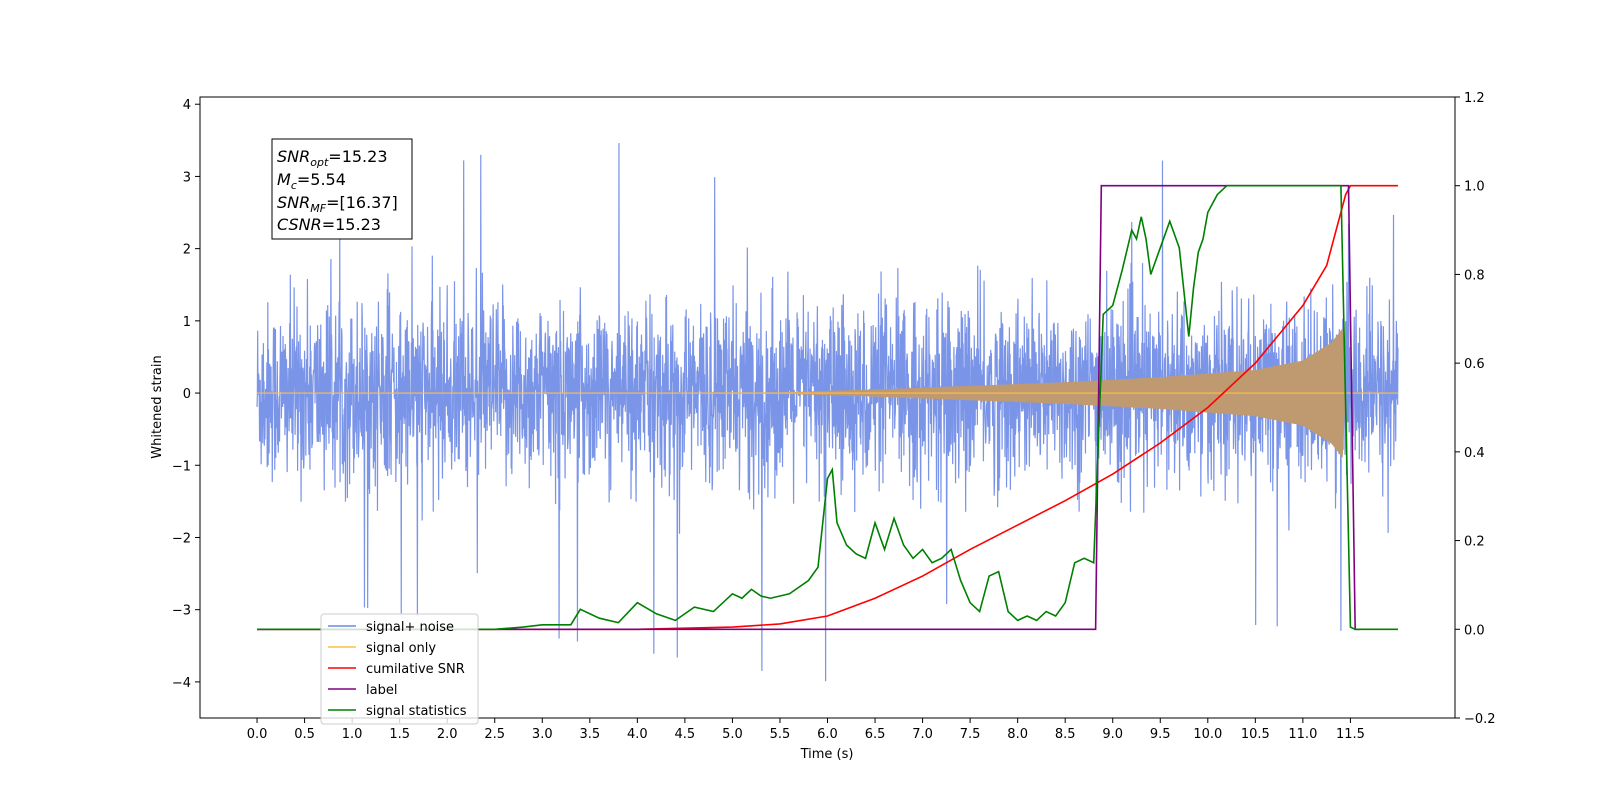 This screenshot has height=800, width=1600. I want to click on x-tick-label: 11.5, so click(1350, 734).